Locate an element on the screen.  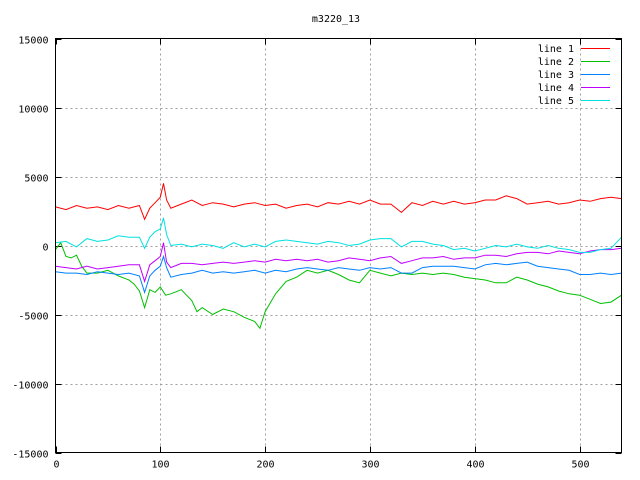
y-tick-label: -10000 is located at coordinates (30, 386).